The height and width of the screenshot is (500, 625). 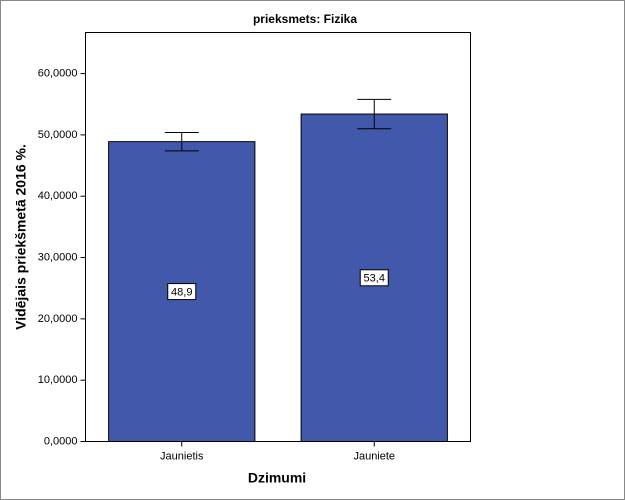 What do you see at coordinates (58, 135) in the screenshot?
I see `y-tick-label: 50,0000` at bounding box center [58, 135].